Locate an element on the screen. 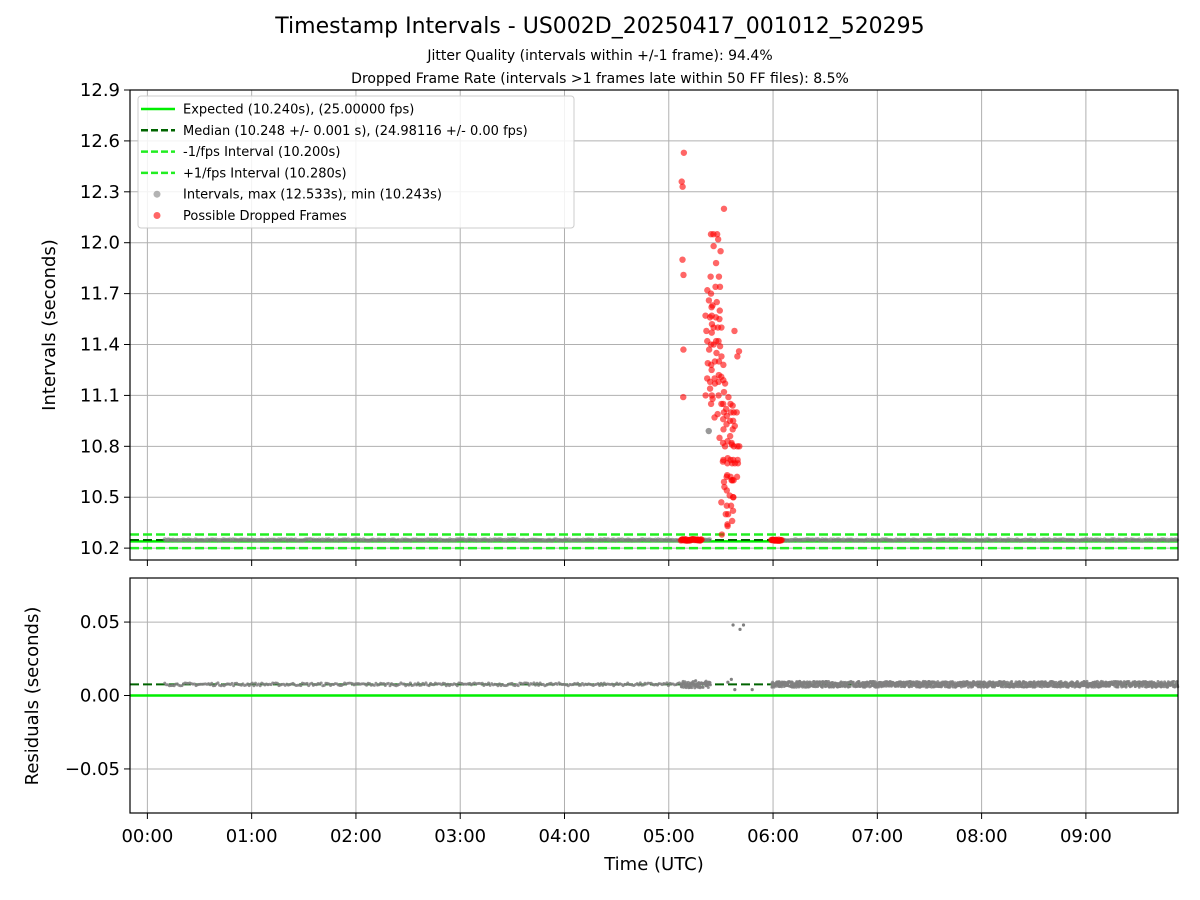 The image size is (1200, 900). y-tick-label: 11.7 is located at coordinates (100, 294).